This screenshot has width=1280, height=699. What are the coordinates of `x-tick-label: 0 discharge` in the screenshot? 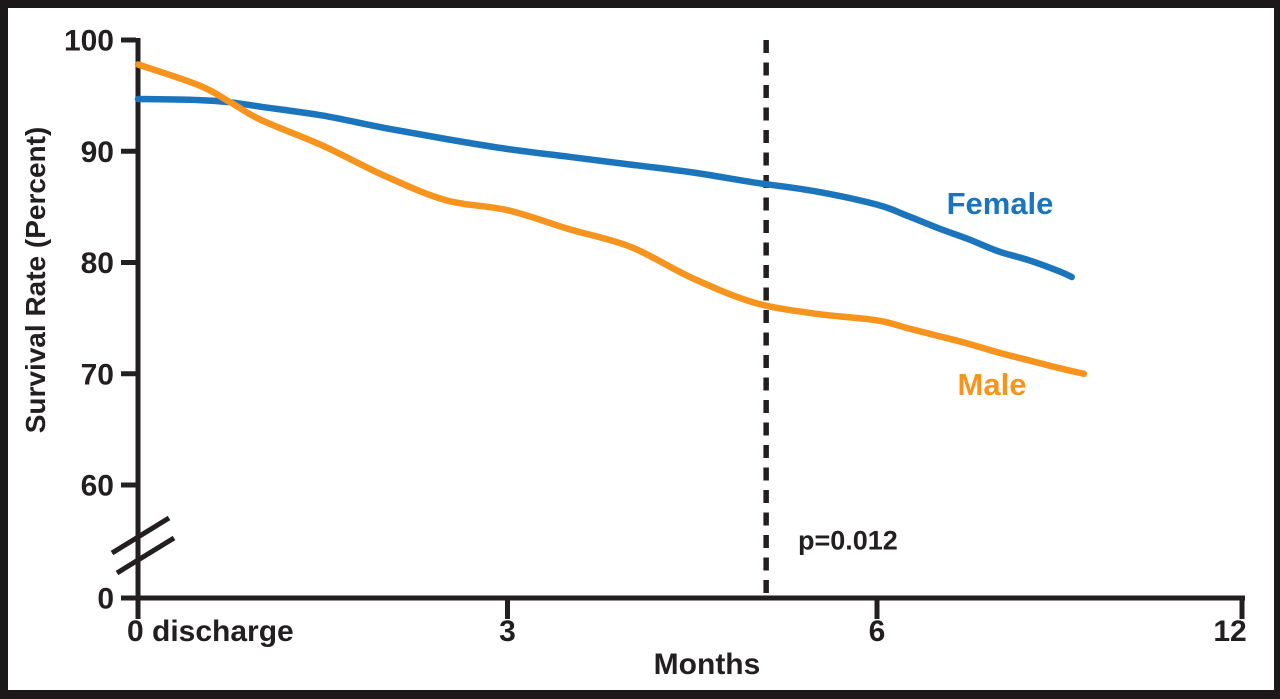 It's located at (210, 631).